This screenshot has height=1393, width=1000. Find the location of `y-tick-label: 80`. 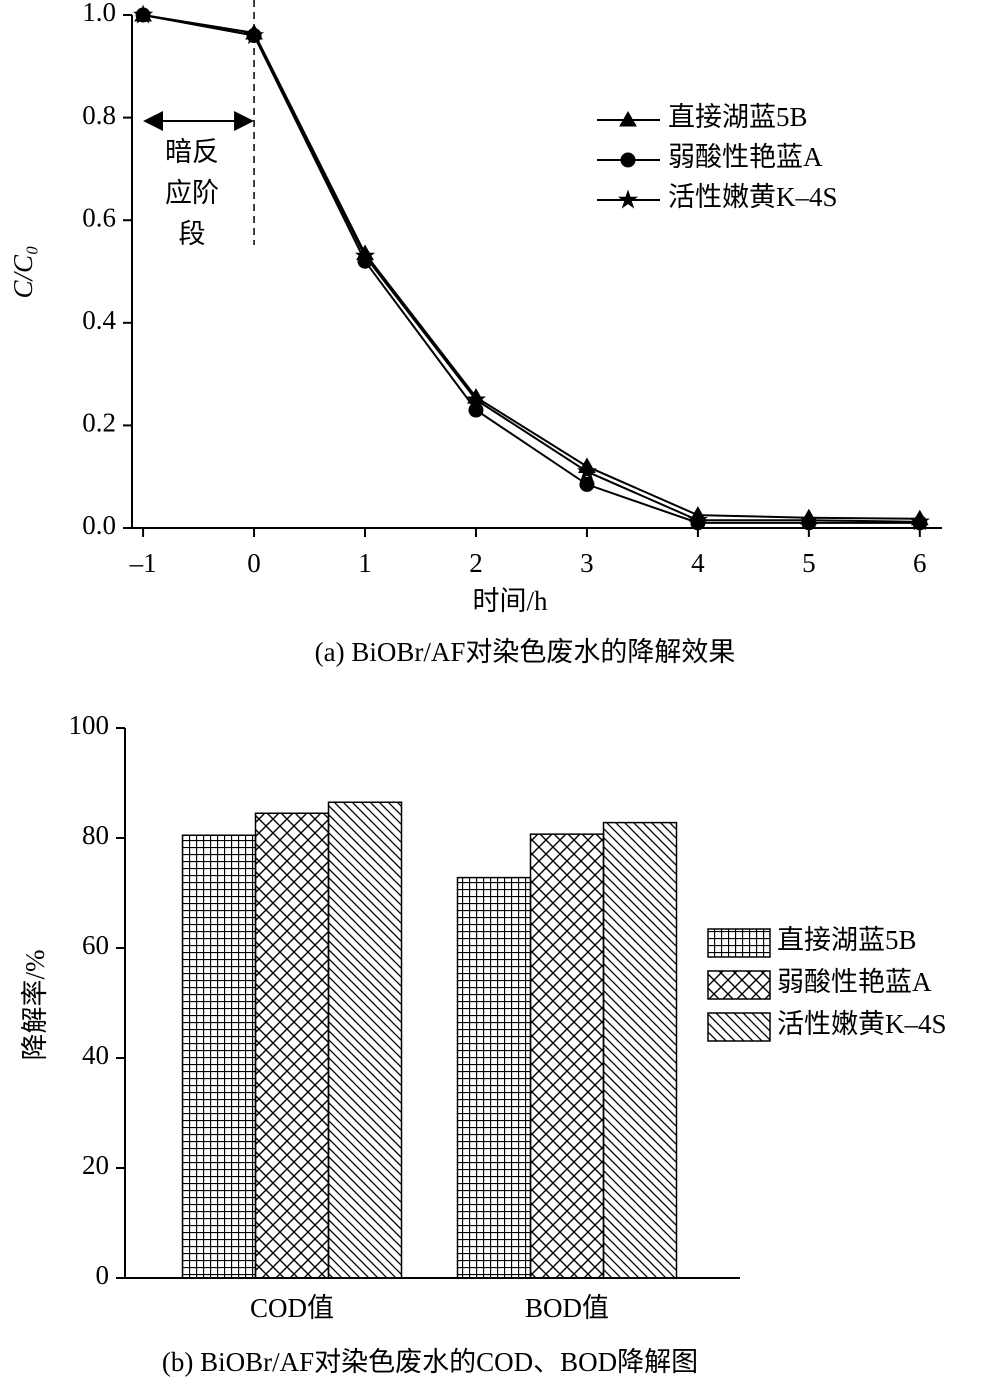

y-tick-label: 80 is located at coordinates (95, 835).